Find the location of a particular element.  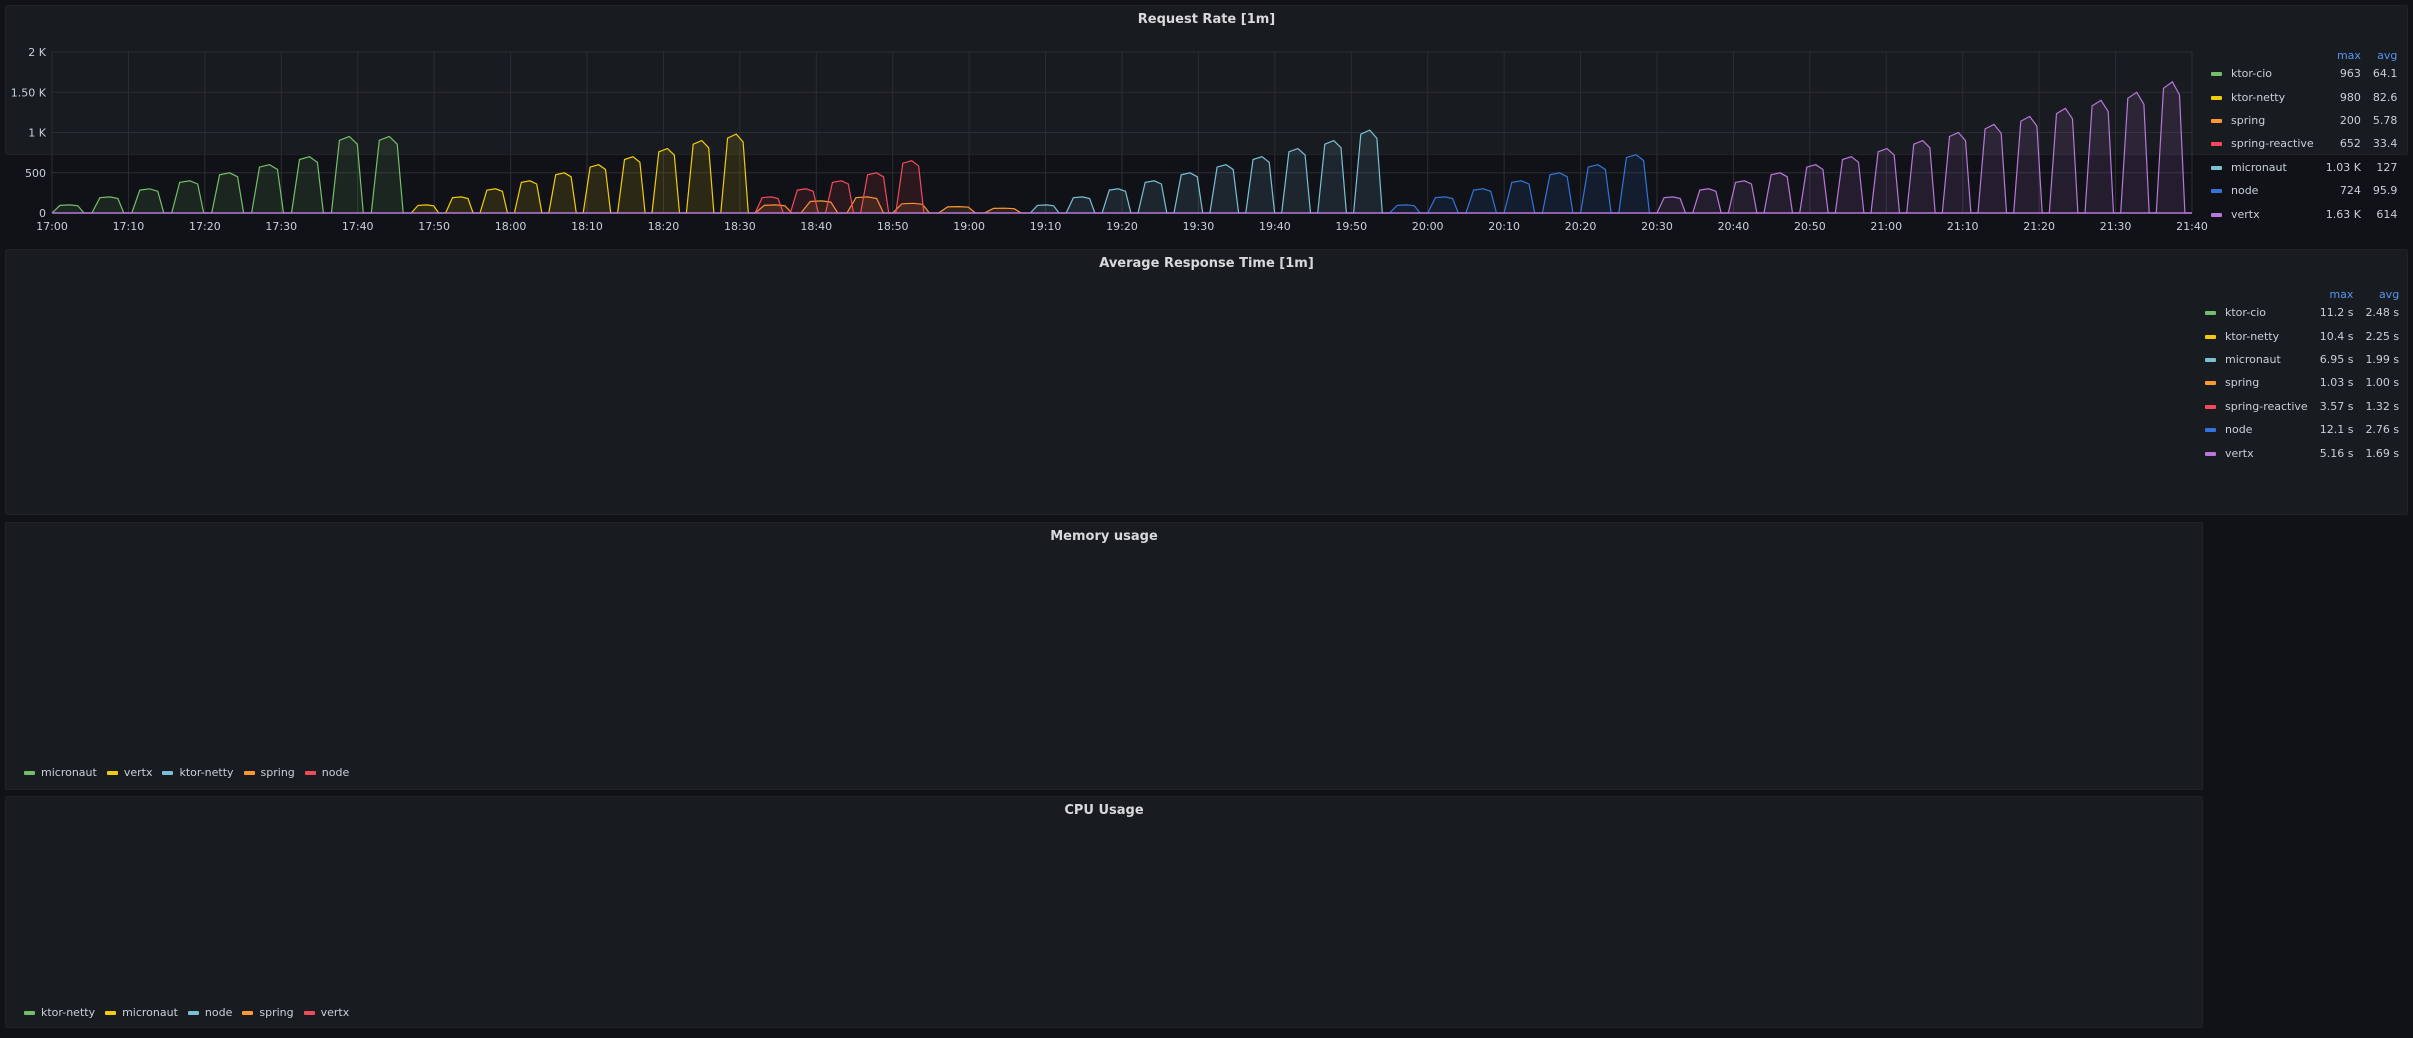

legend-avg: 1.00 s is located at coordinates (2382, 383).